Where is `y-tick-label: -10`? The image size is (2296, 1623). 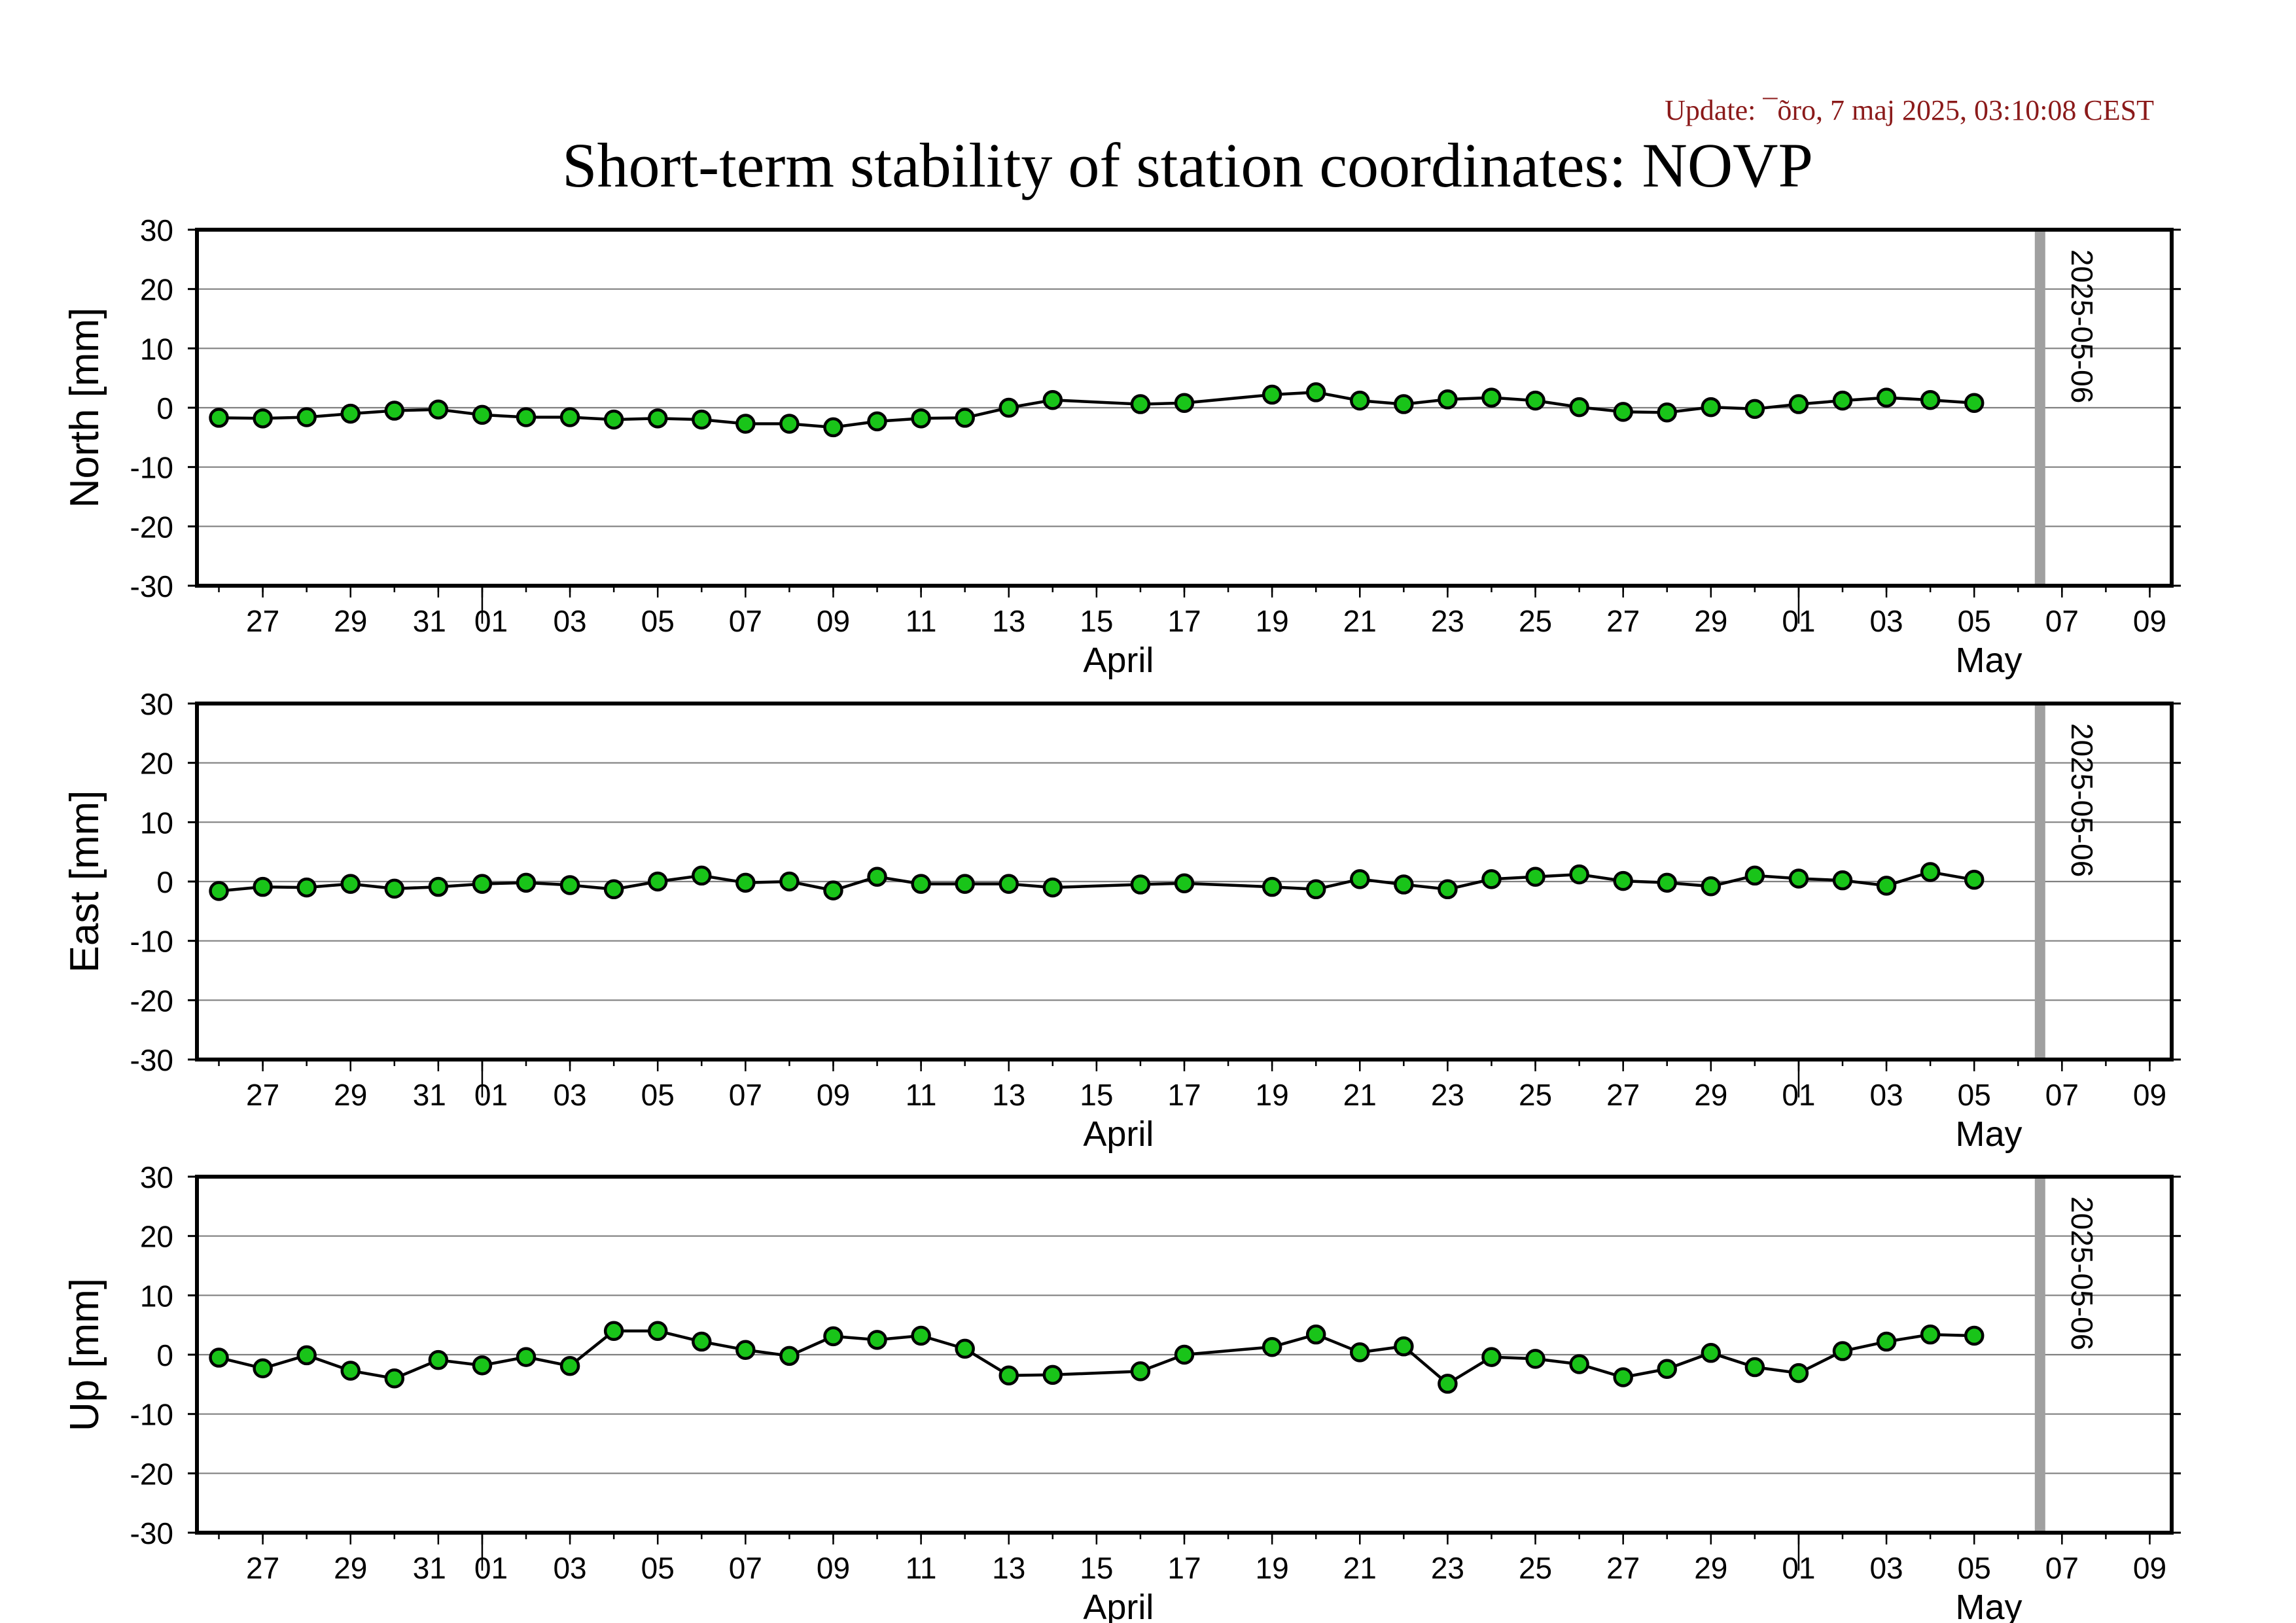 y-tick-label: -10 is located at coordinates (151, 1415).